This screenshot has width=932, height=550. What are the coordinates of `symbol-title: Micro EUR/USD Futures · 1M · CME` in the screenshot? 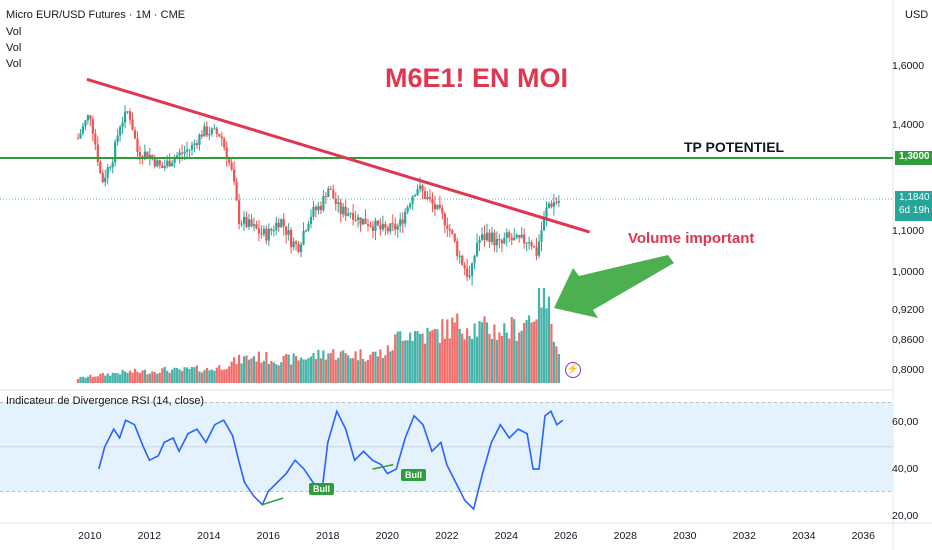 It's located at (96, 15).